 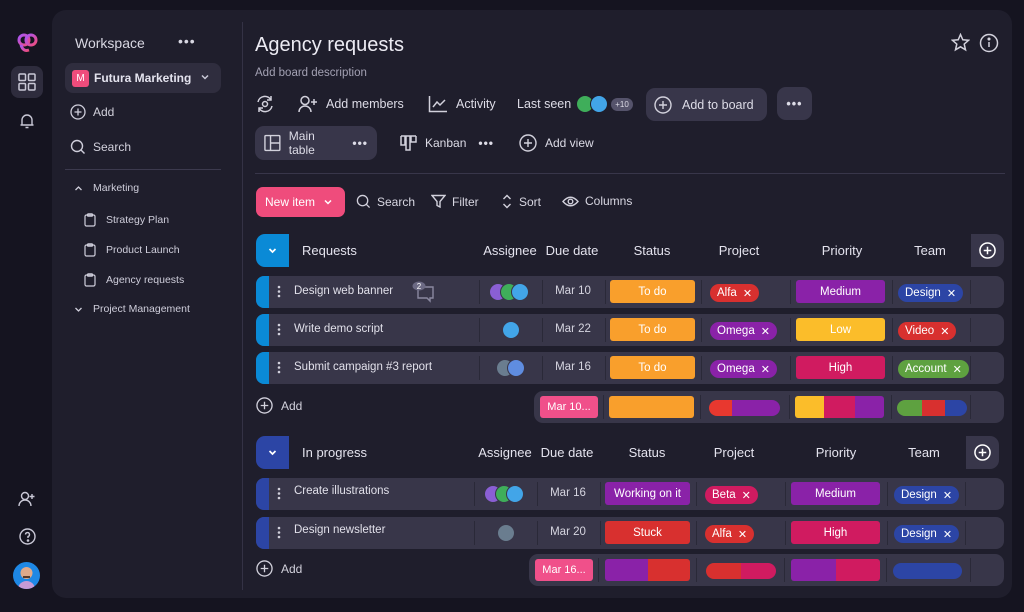 I want to click on activity-button: Activity, so click(x=462, y=104).